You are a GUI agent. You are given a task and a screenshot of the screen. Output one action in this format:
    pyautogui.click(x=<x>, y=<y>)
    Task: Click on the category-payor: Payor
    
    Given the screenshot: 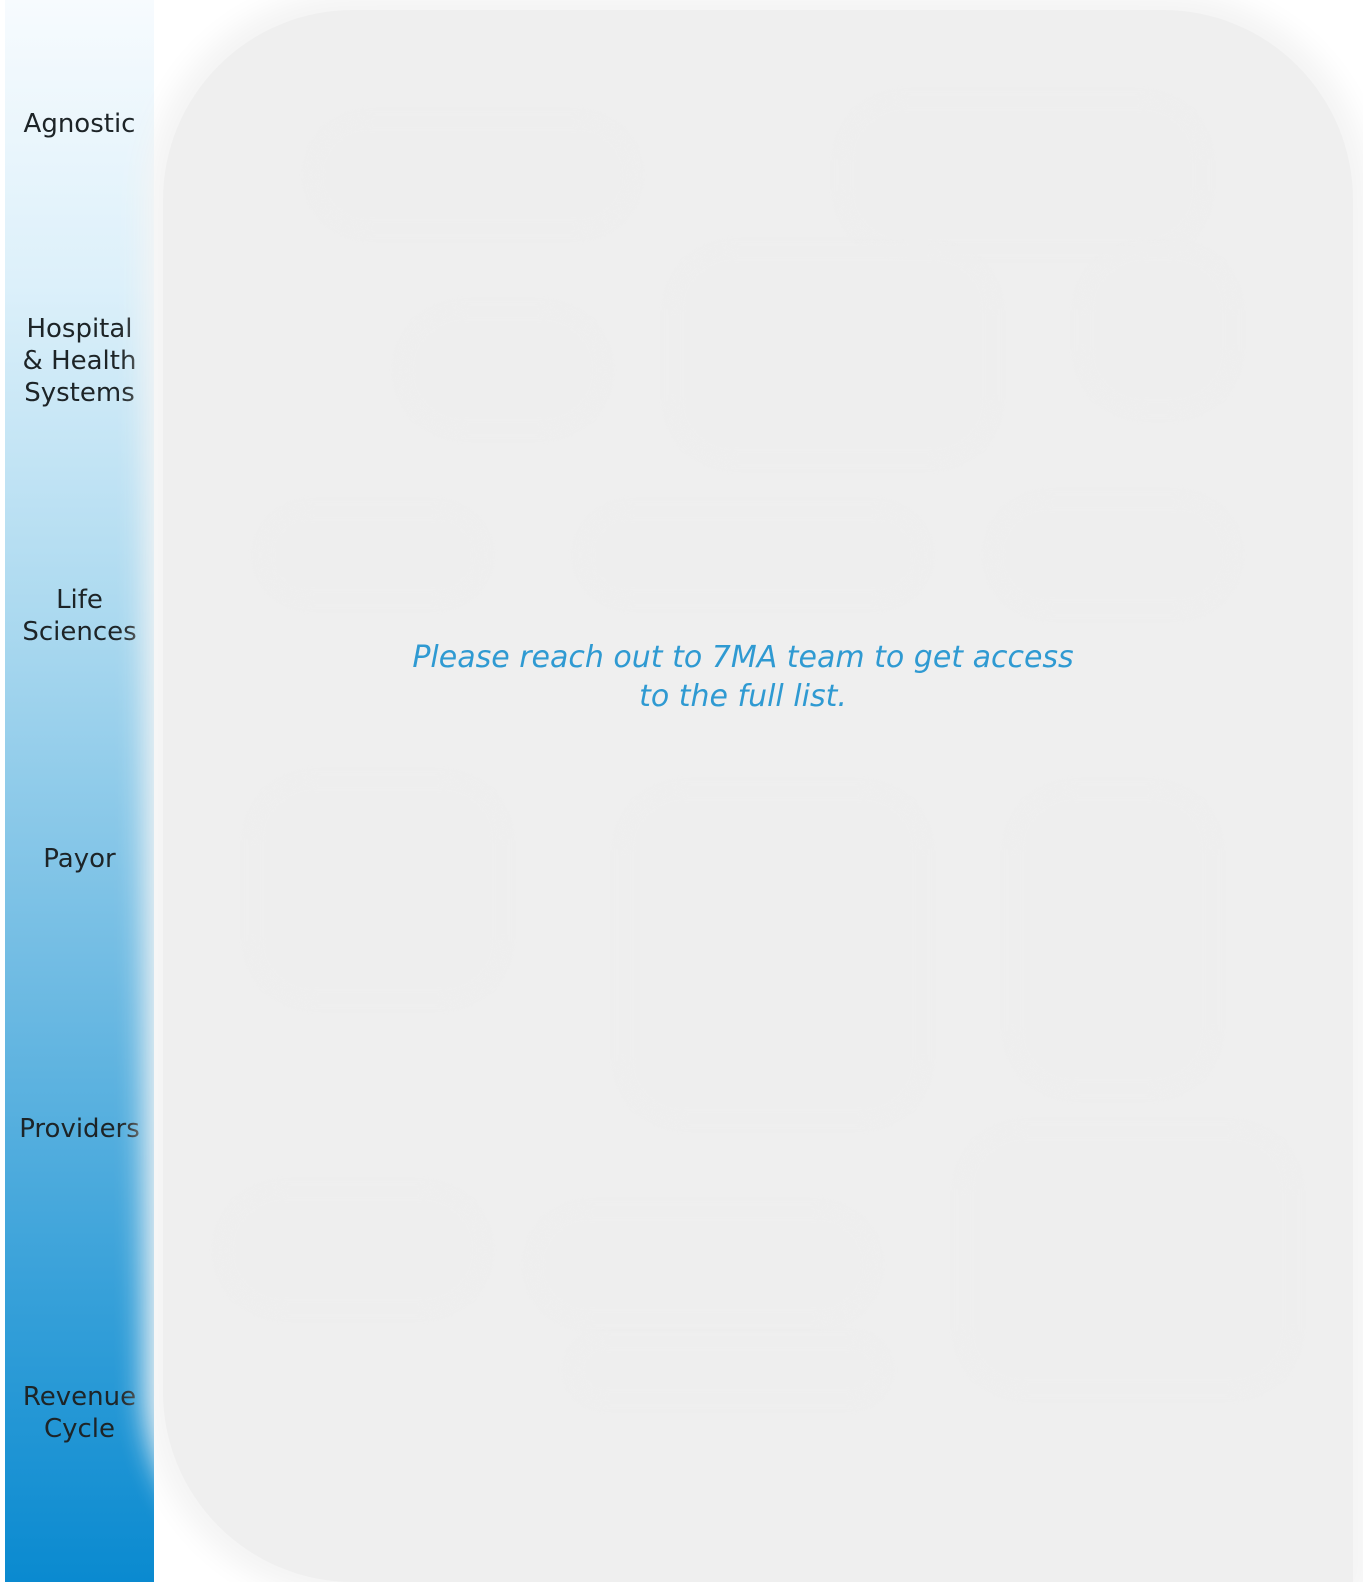 What is the action you would take?
    pyautogui.click(x=79, y=859)
    